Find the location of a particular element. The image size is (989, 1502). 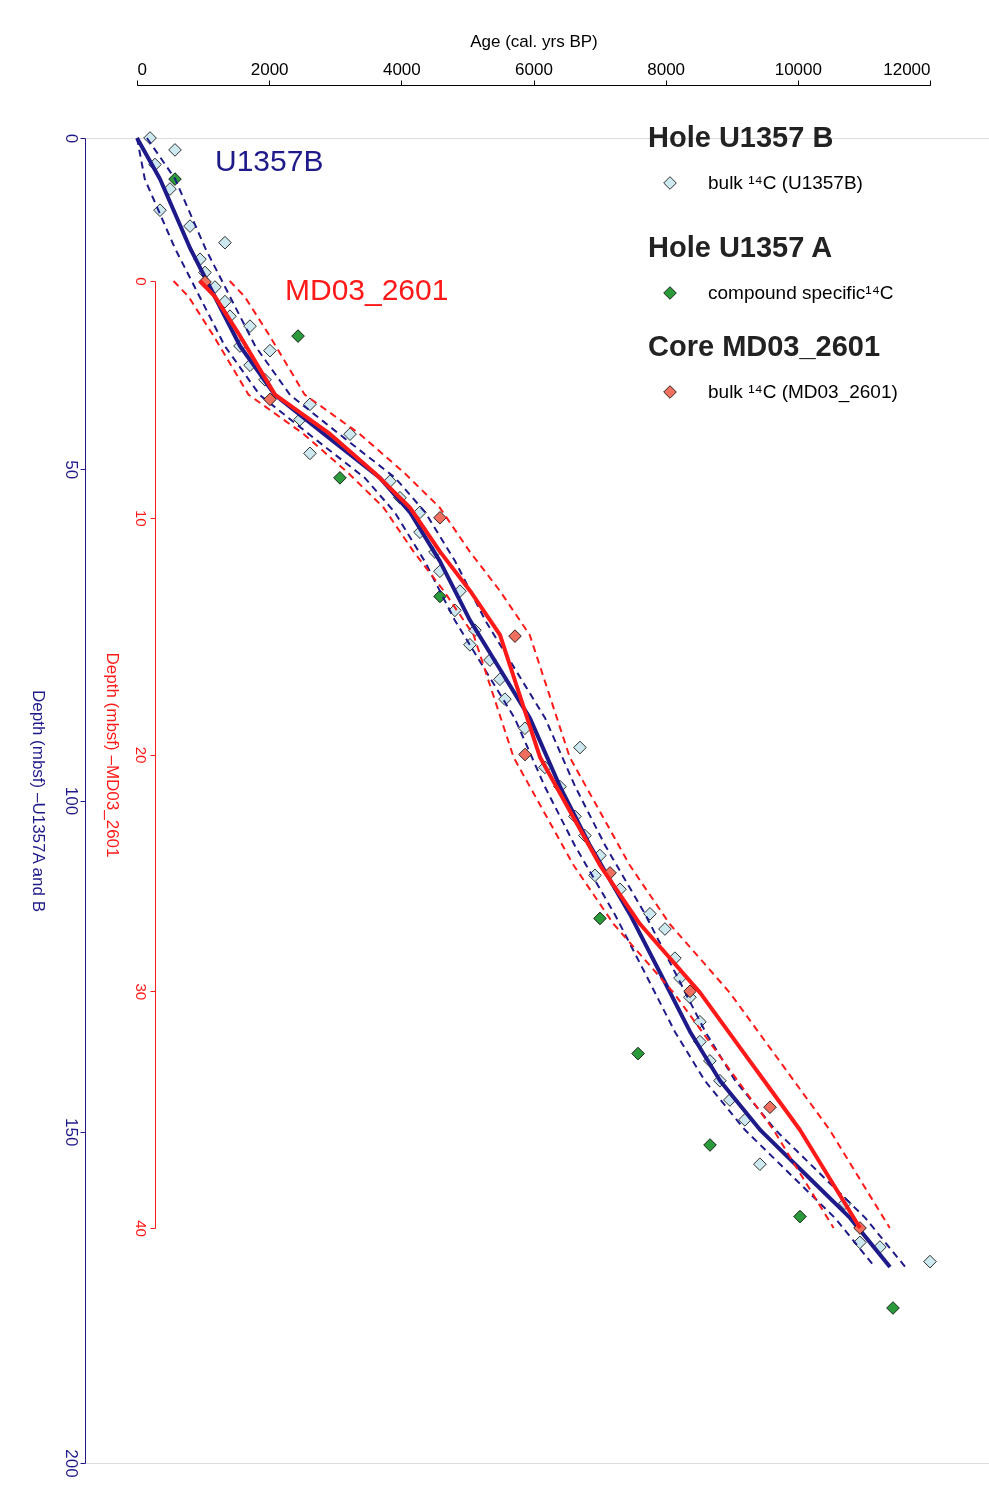

y2-tick-label: 10 is located at coordinates (141, 518).